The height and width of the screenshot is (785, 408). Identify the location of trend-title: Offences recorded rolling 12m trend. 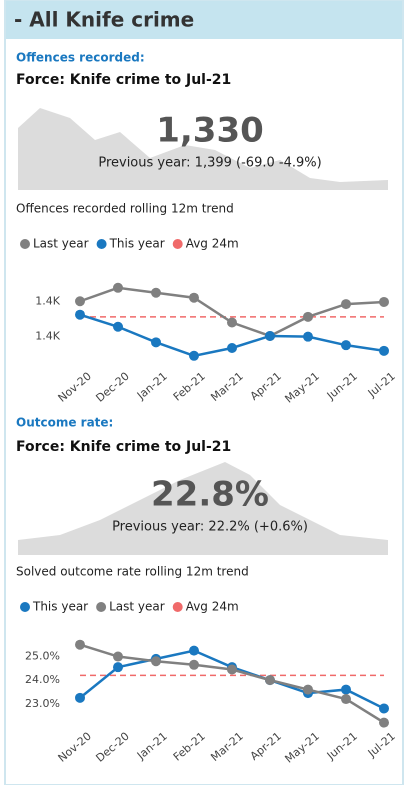
(125, 209).